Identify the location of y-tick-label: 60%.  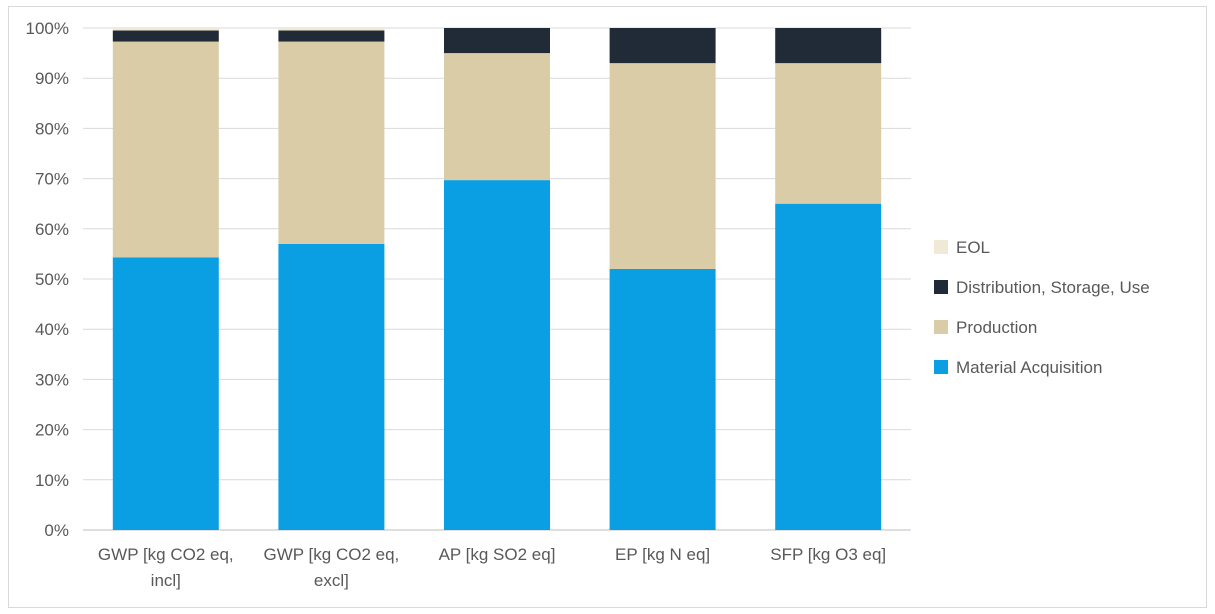
(52, 229).